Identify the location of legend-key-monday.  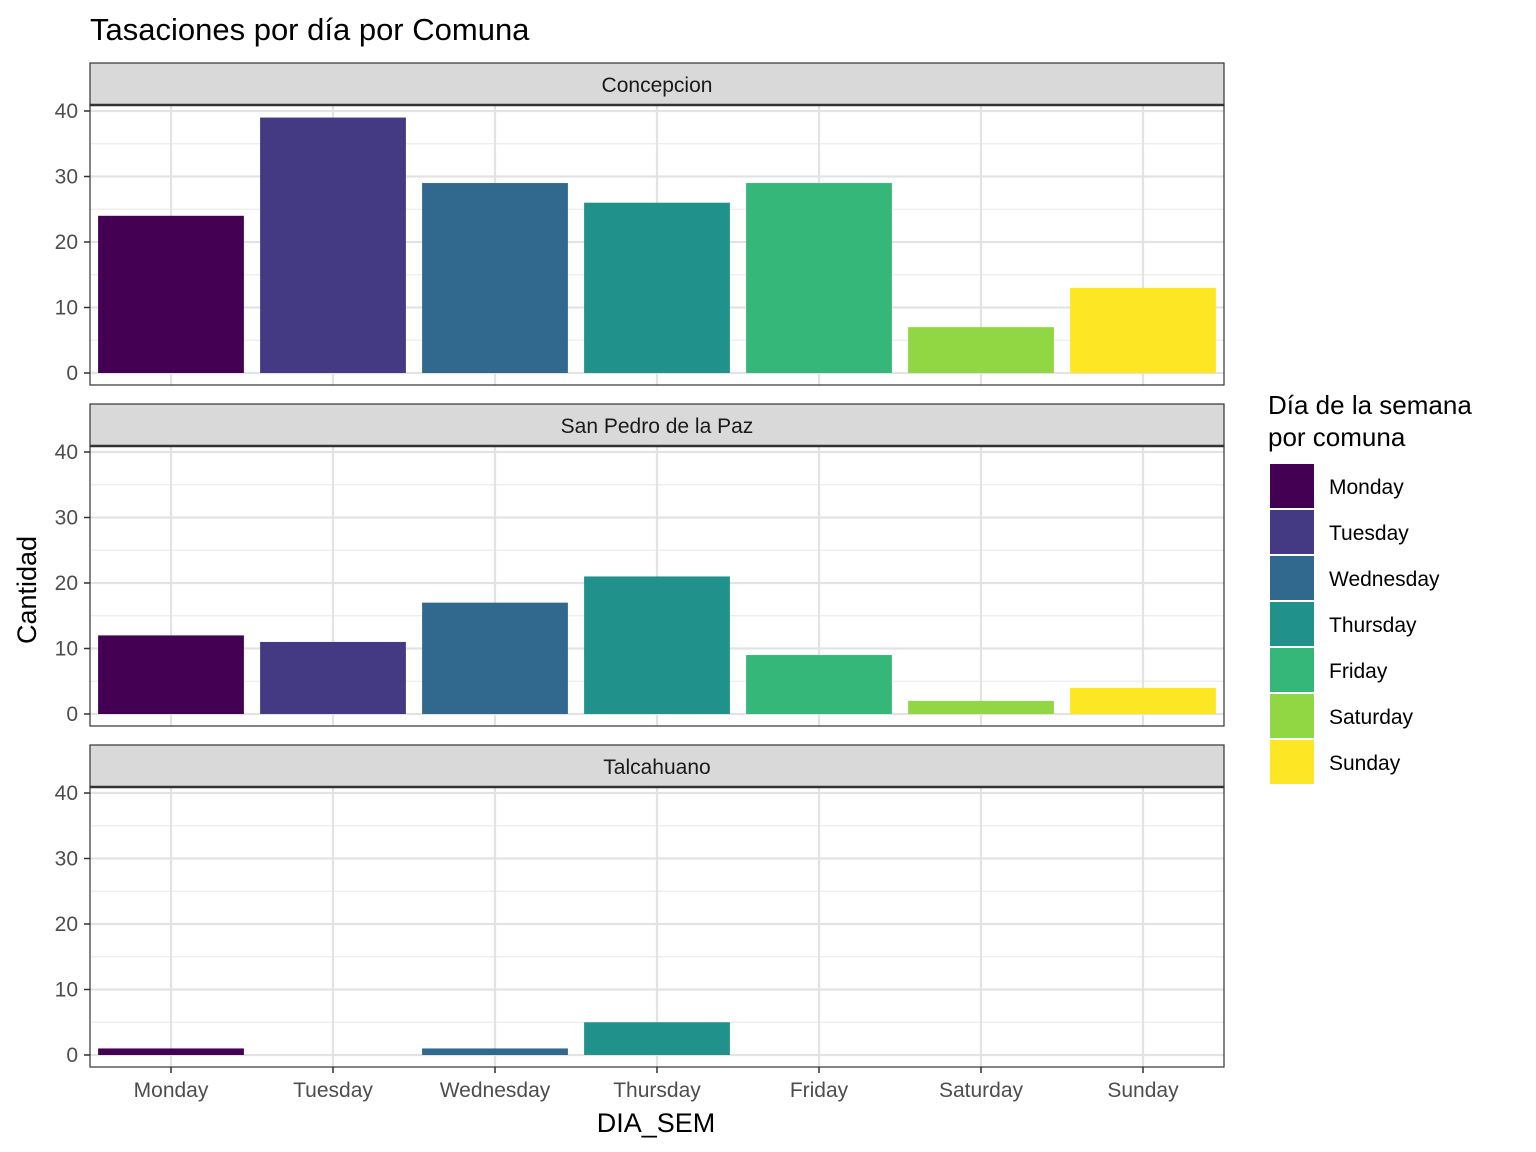
(1292, 486).